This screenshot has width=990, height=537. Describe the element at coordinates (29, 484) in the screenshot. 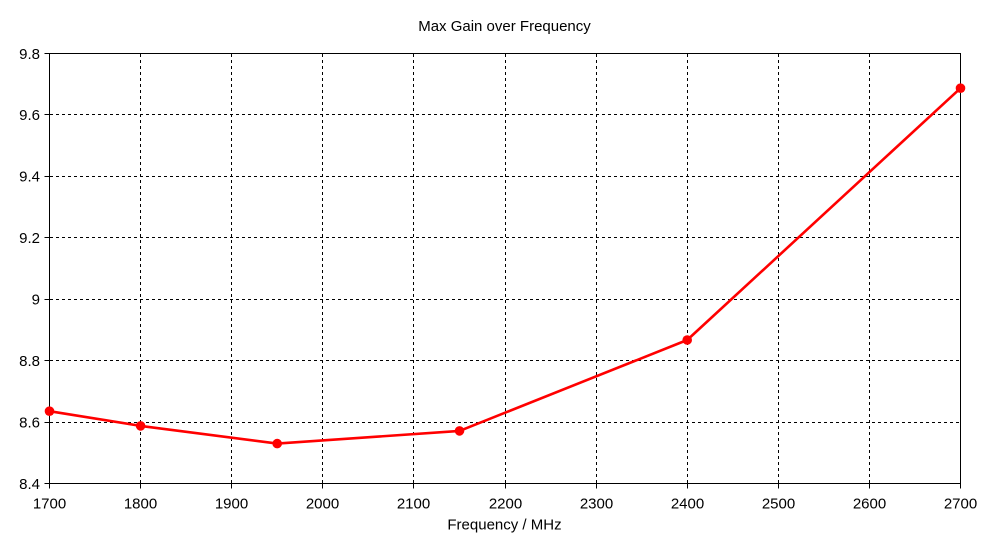

I see `svg-text: 8.4` at that location.